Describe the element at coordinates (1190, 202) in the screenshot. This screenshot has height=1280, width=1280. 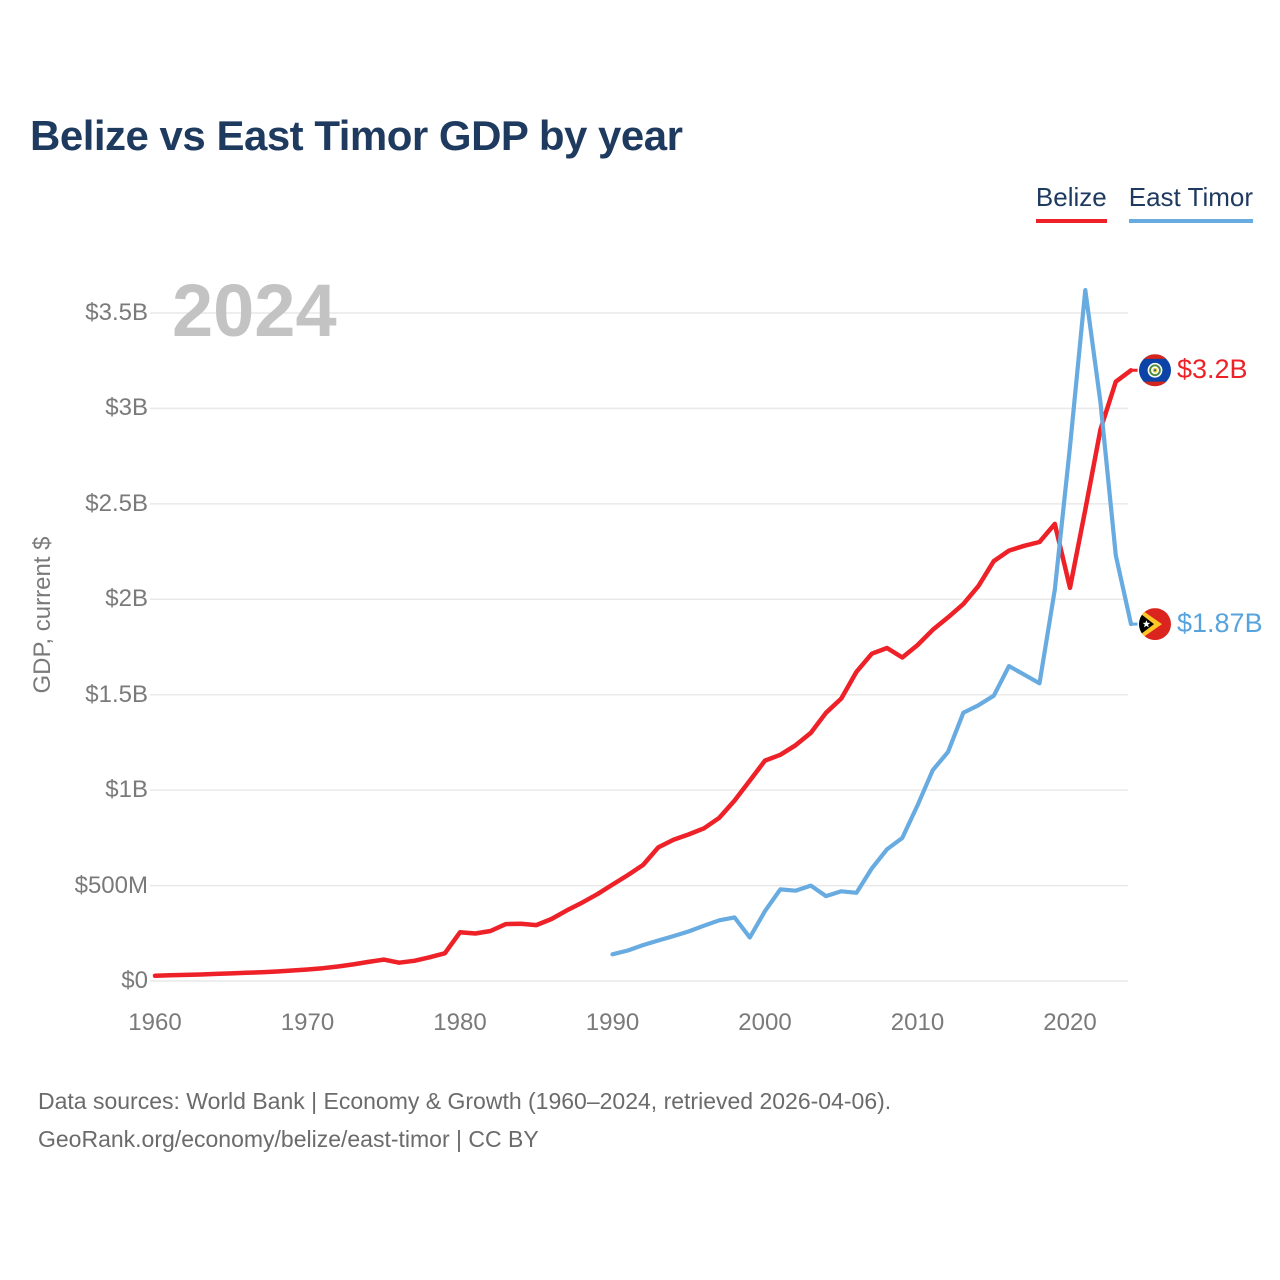
I see `legend-item-east-timor: East Timor` at that location.